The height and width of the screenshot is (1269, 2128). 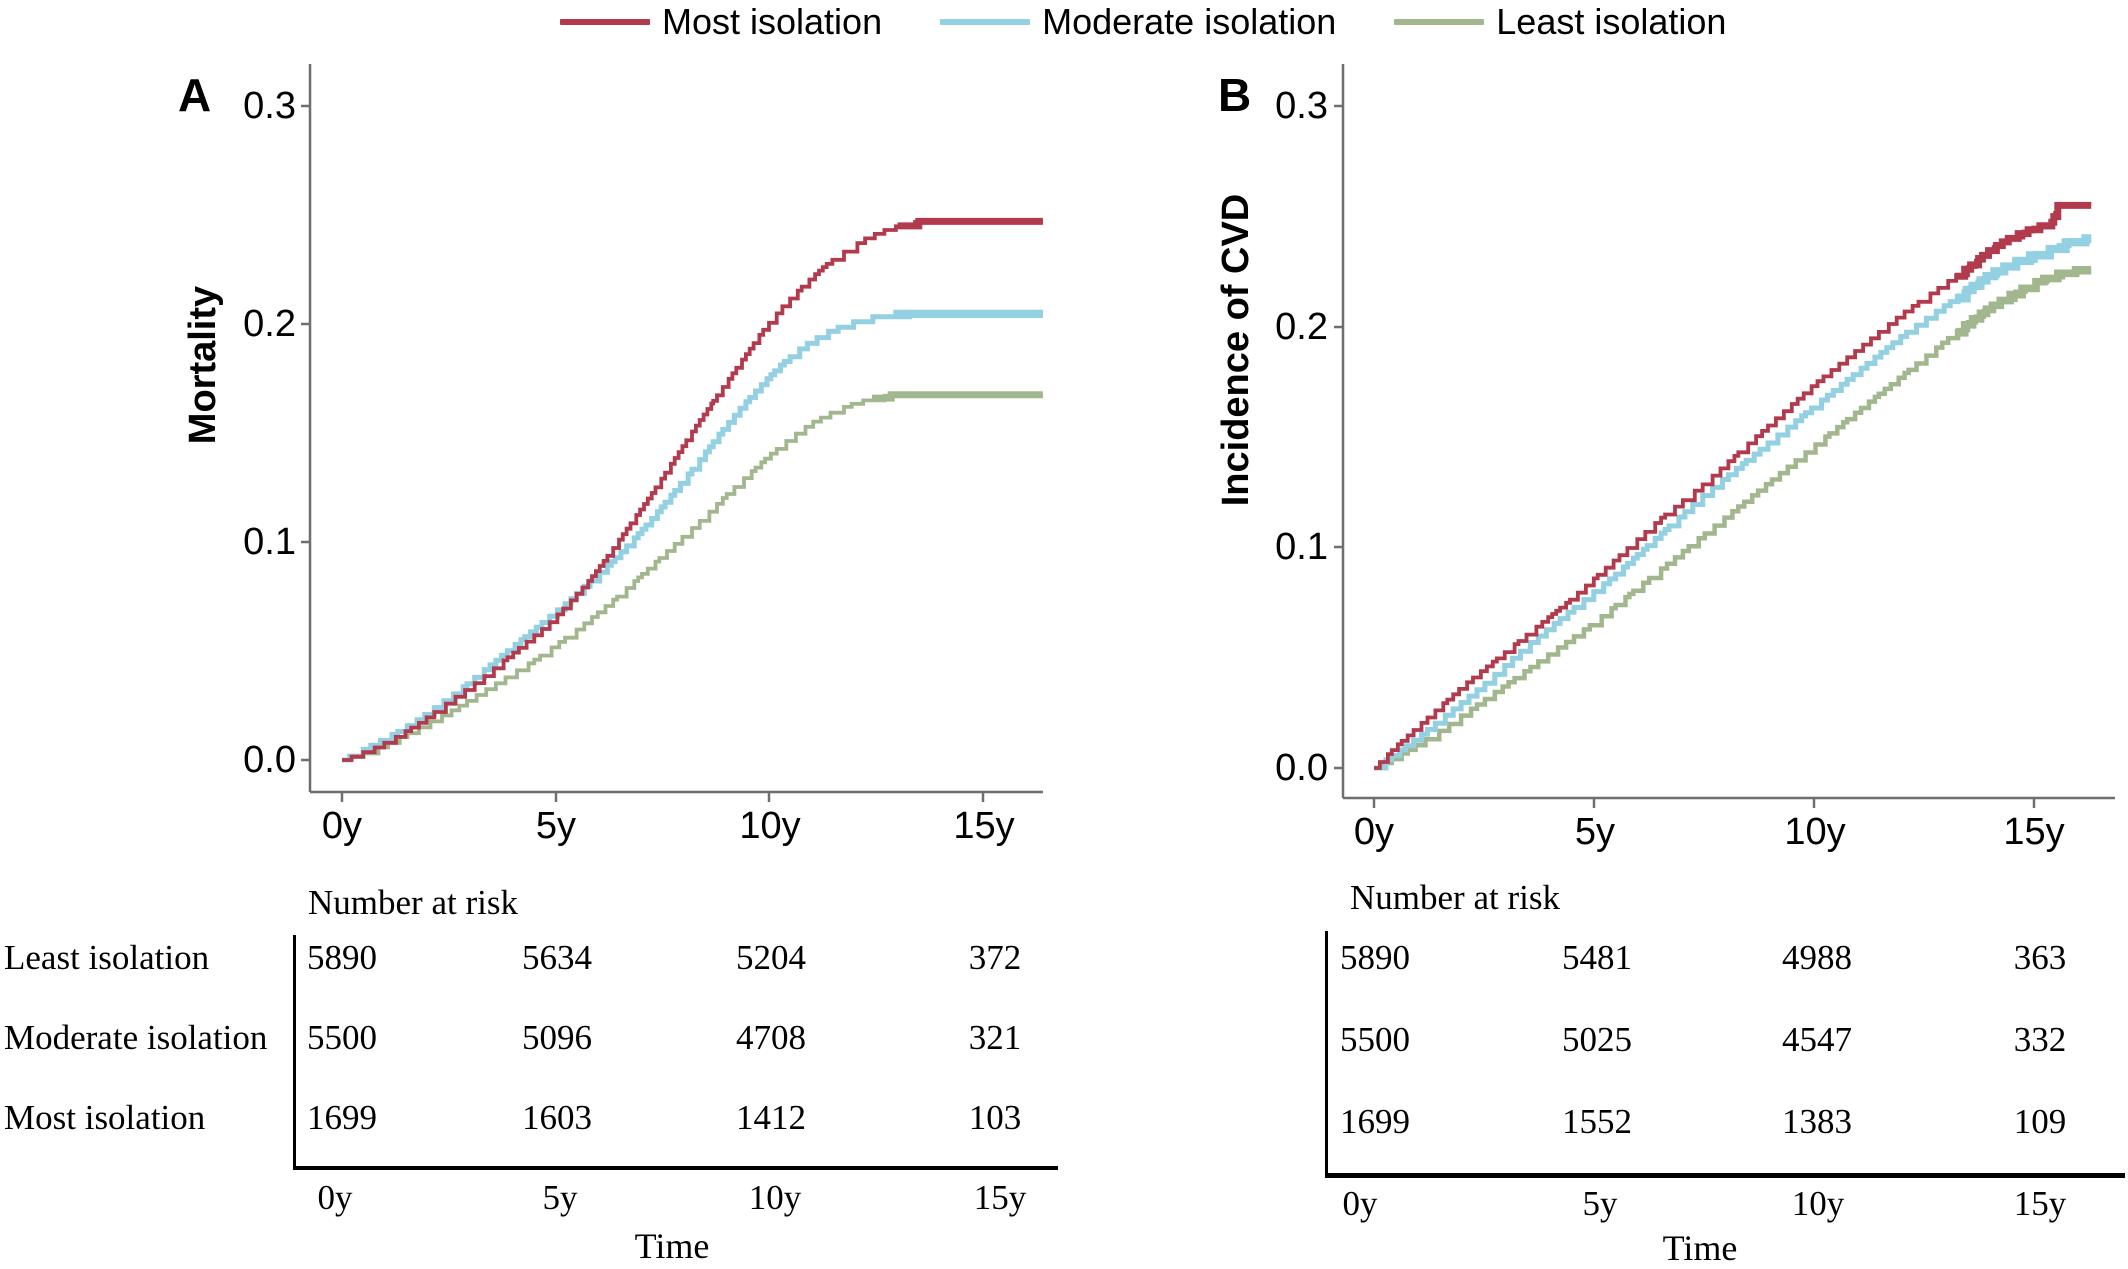 I want to click on risk-value: 1552, so click(x=1597, y=1121).